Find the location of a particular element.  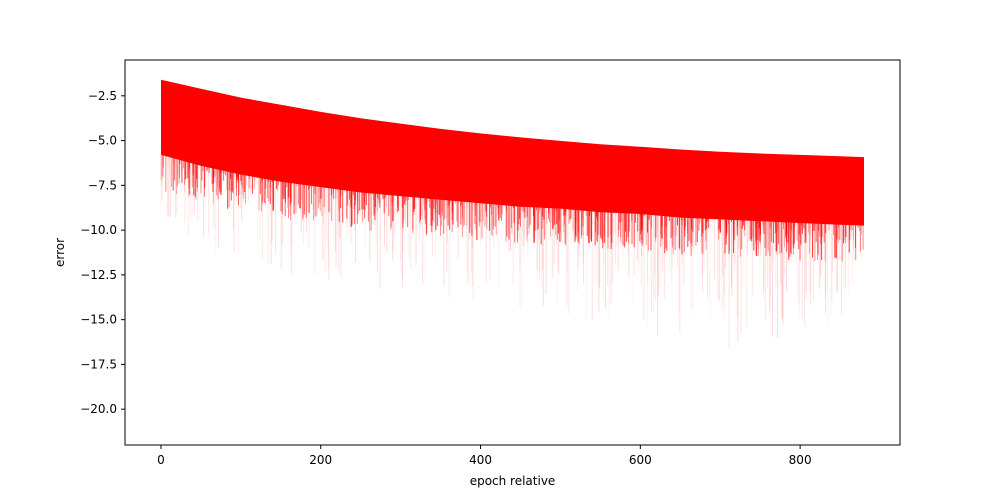

y-tick-label: −12.5 is located at coordinates (98, 275).